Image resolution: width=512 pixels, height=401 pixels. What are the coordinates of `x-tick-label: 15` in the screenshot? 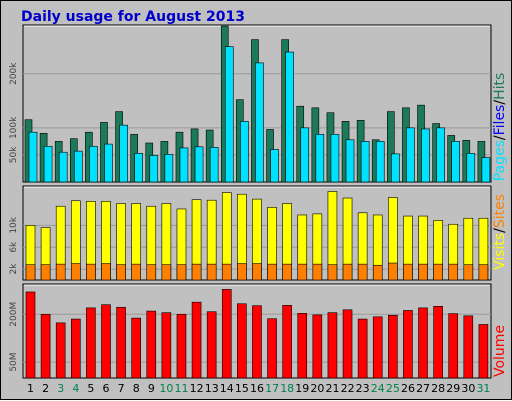 It's located at (242, 388).